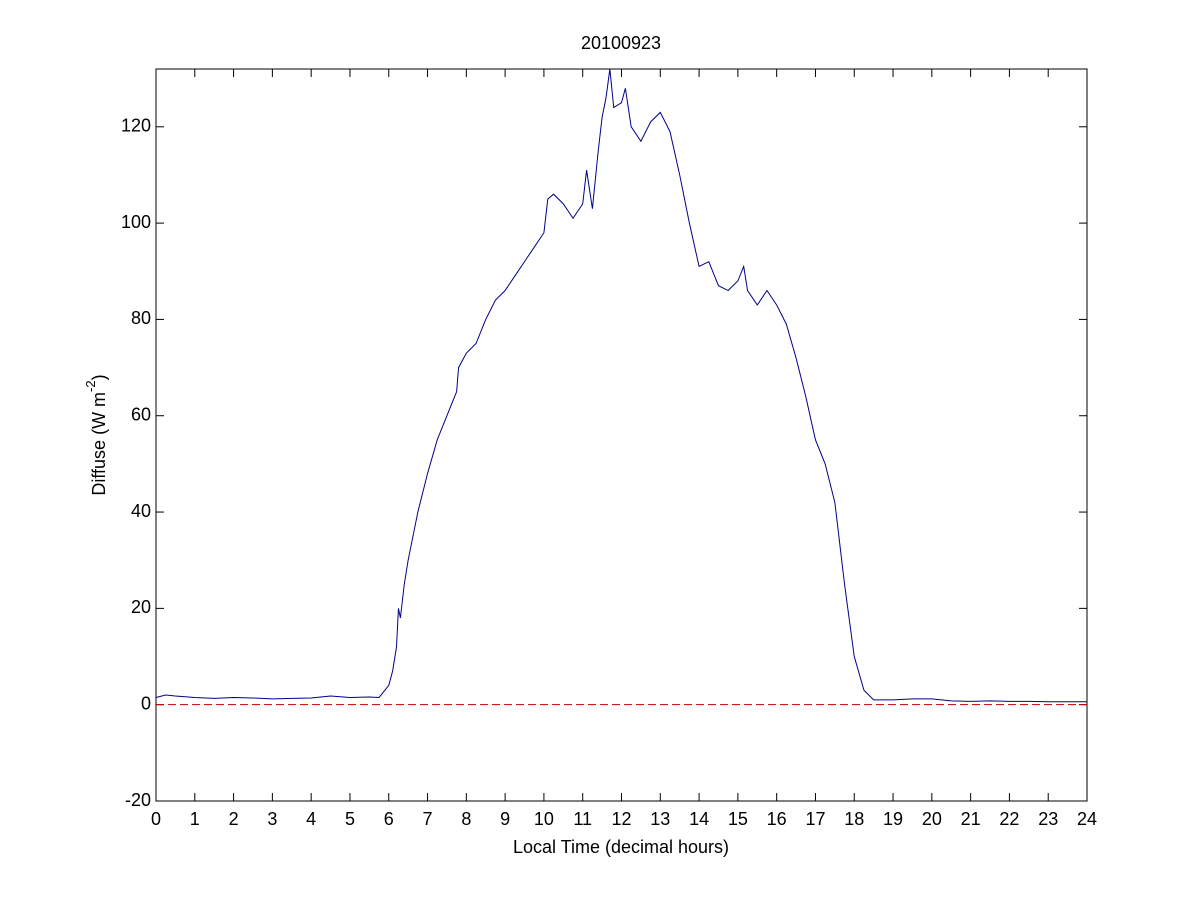 Image resolution: width=1201 pixels, height=900 pixels. Describe the element at coordinates (141, 414) in the screenshot. I see `y-tick-label: 60` at that location.